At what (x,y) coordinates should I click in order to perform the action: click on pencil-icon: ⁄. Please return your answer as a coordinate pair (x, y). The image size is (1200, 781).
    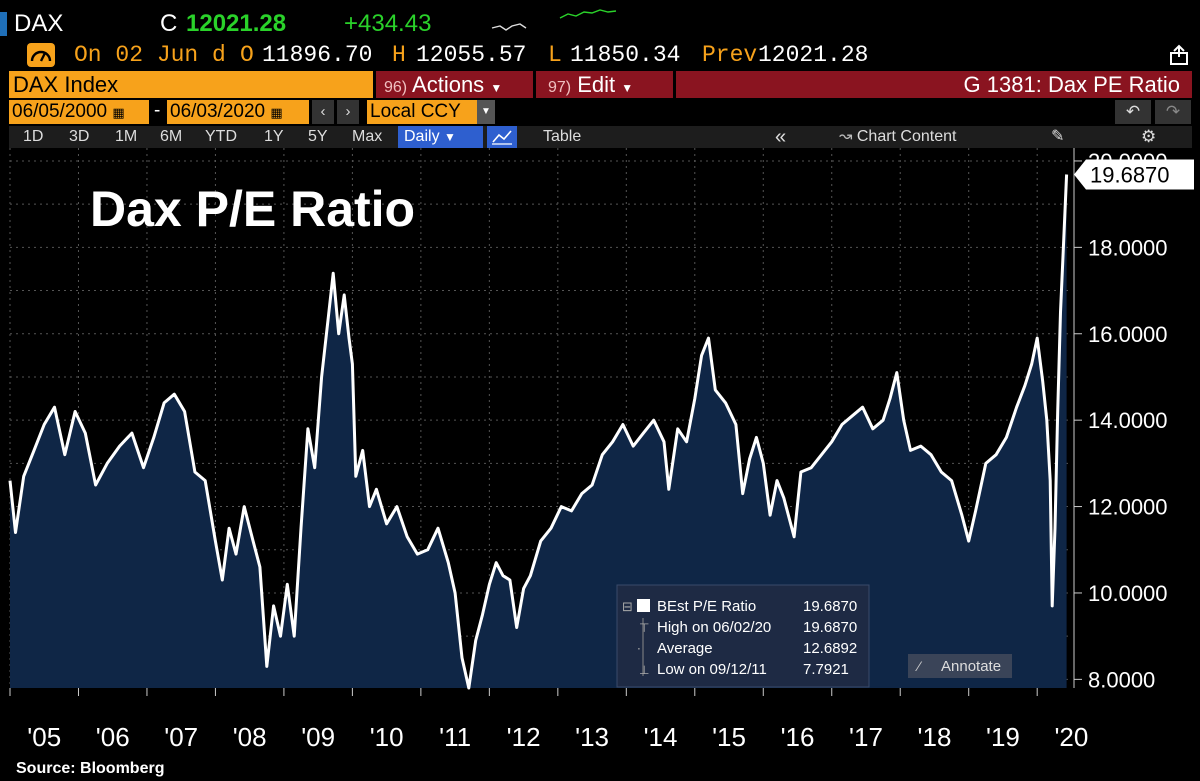
    Looking at the image, I should click on (919, 666).